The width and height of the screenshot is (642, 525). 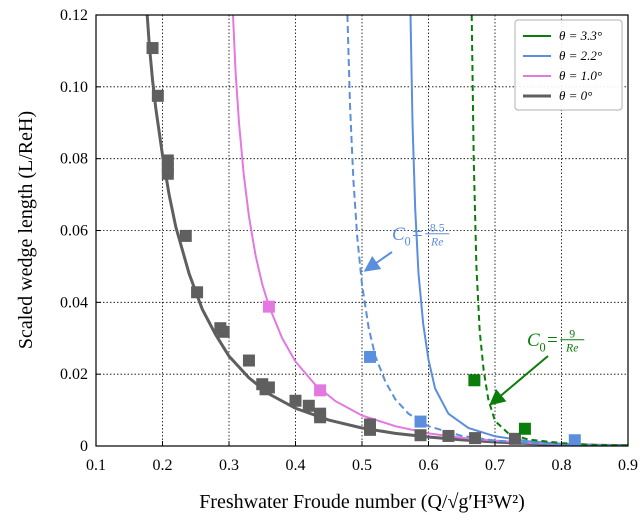 I want to click on x-tick-label: 0.4, so click(x=296, y=465).